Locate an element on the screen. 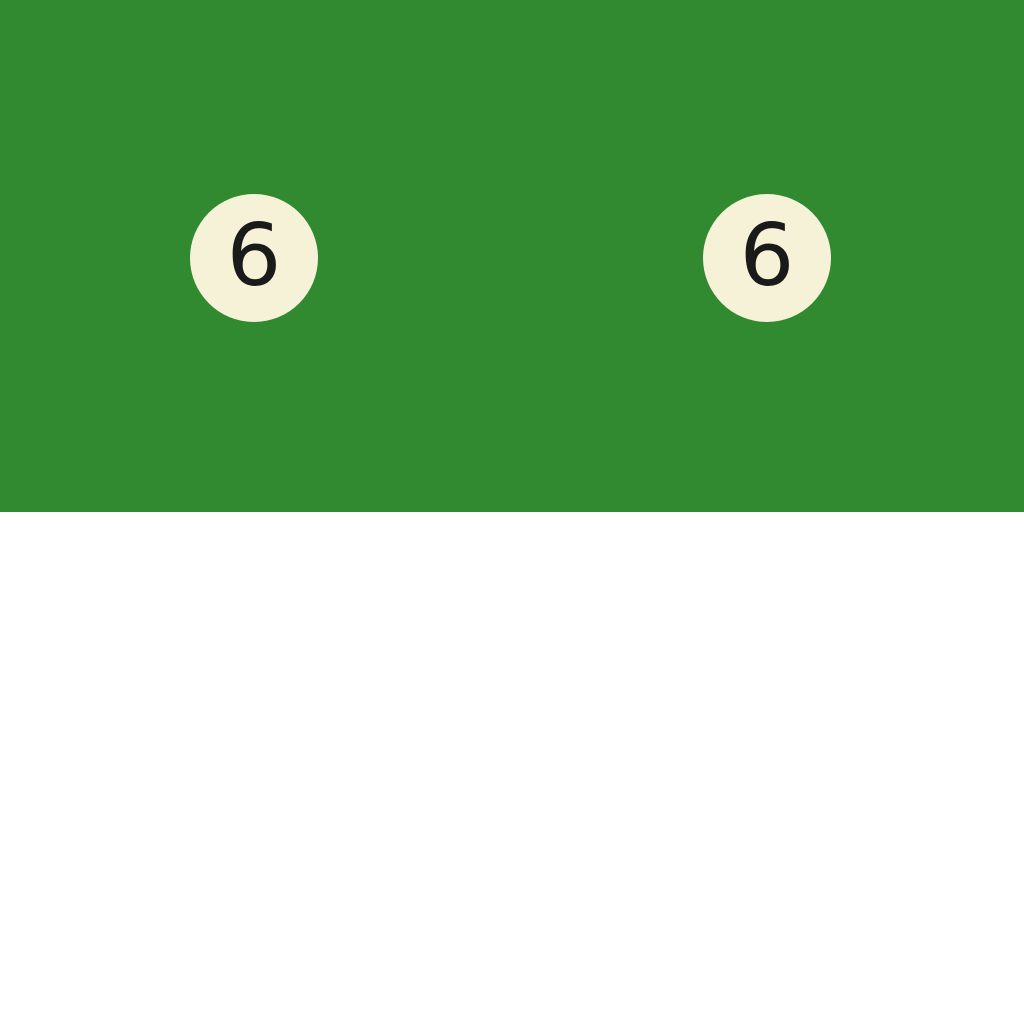  number-ball-right: 6 is located at coordinates (767, 258).